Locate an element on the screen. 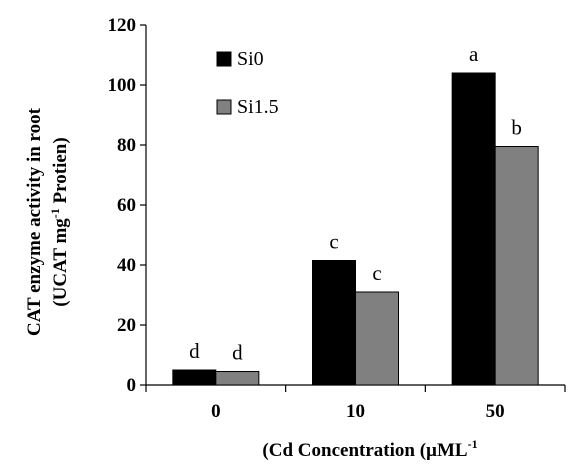  y-tick-label: 80 is located at coordinates (126, 145).